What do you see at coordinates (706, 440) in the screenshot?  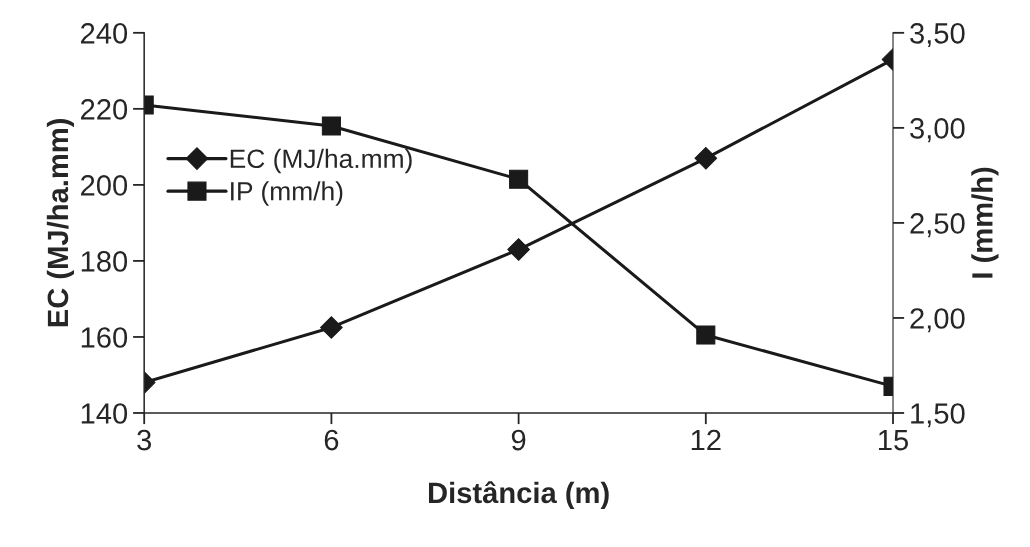 I see `x-tick-label: 12` at bounding box center [706, 440].